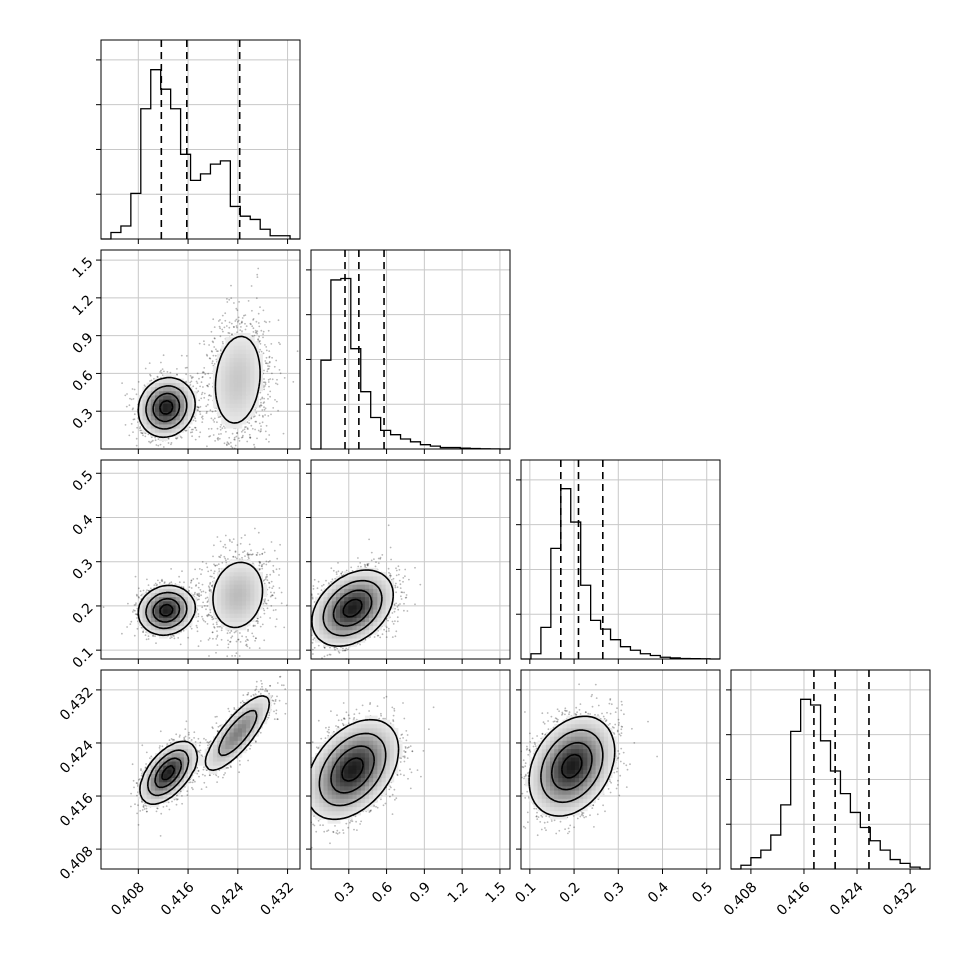 This screenshot has width=970, height=970. What do you see at coordinates (825, 794) in the screenshot?
I see `histogram-var-3: 0.408 0.416 0.424 0.432` at bounding box center [825, 794].